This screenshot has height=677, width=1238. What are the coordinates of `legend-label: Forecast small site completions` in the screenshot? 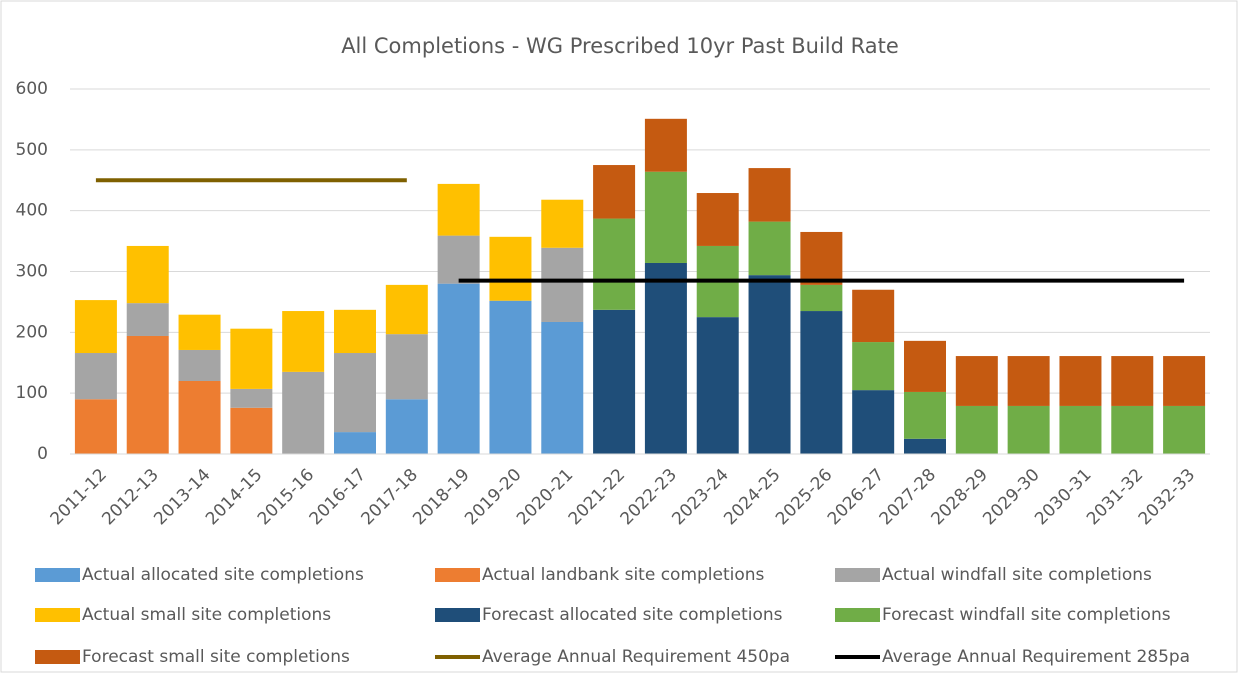 It's located at (216, 657).